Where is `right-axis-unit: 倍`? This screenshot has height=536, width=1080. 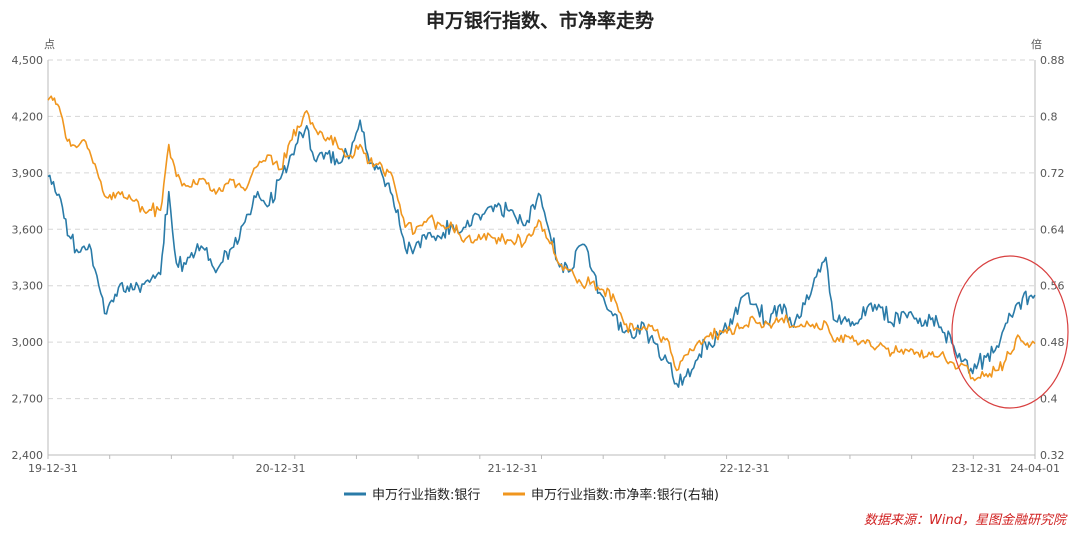 right-axis-unit: 倍 is located at coordinates (1036, 44).